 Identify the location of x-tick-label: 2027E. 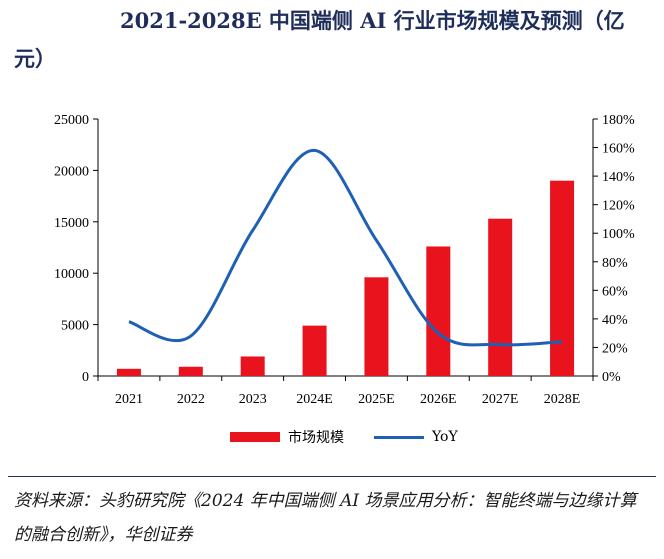
(500, 399).